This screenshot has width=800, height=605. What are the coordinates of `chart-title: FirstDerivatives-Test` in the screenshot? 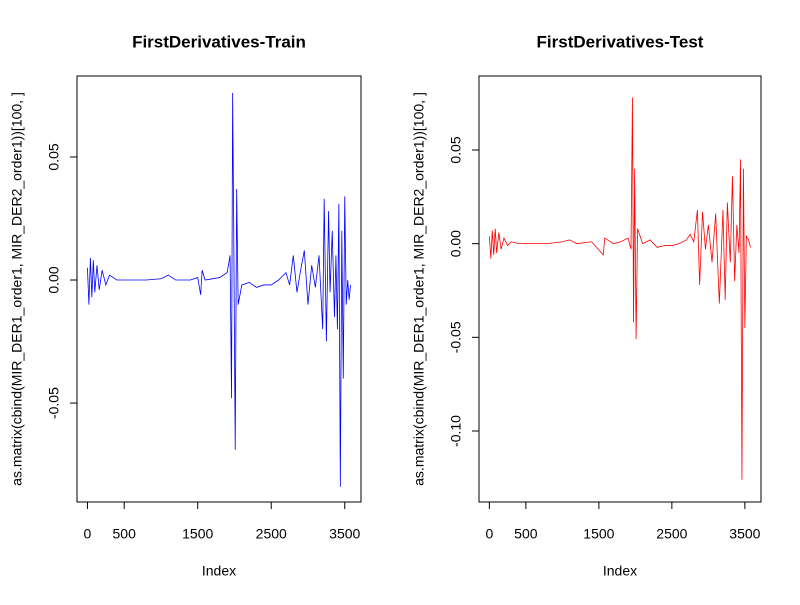 It's located at (620, 41).